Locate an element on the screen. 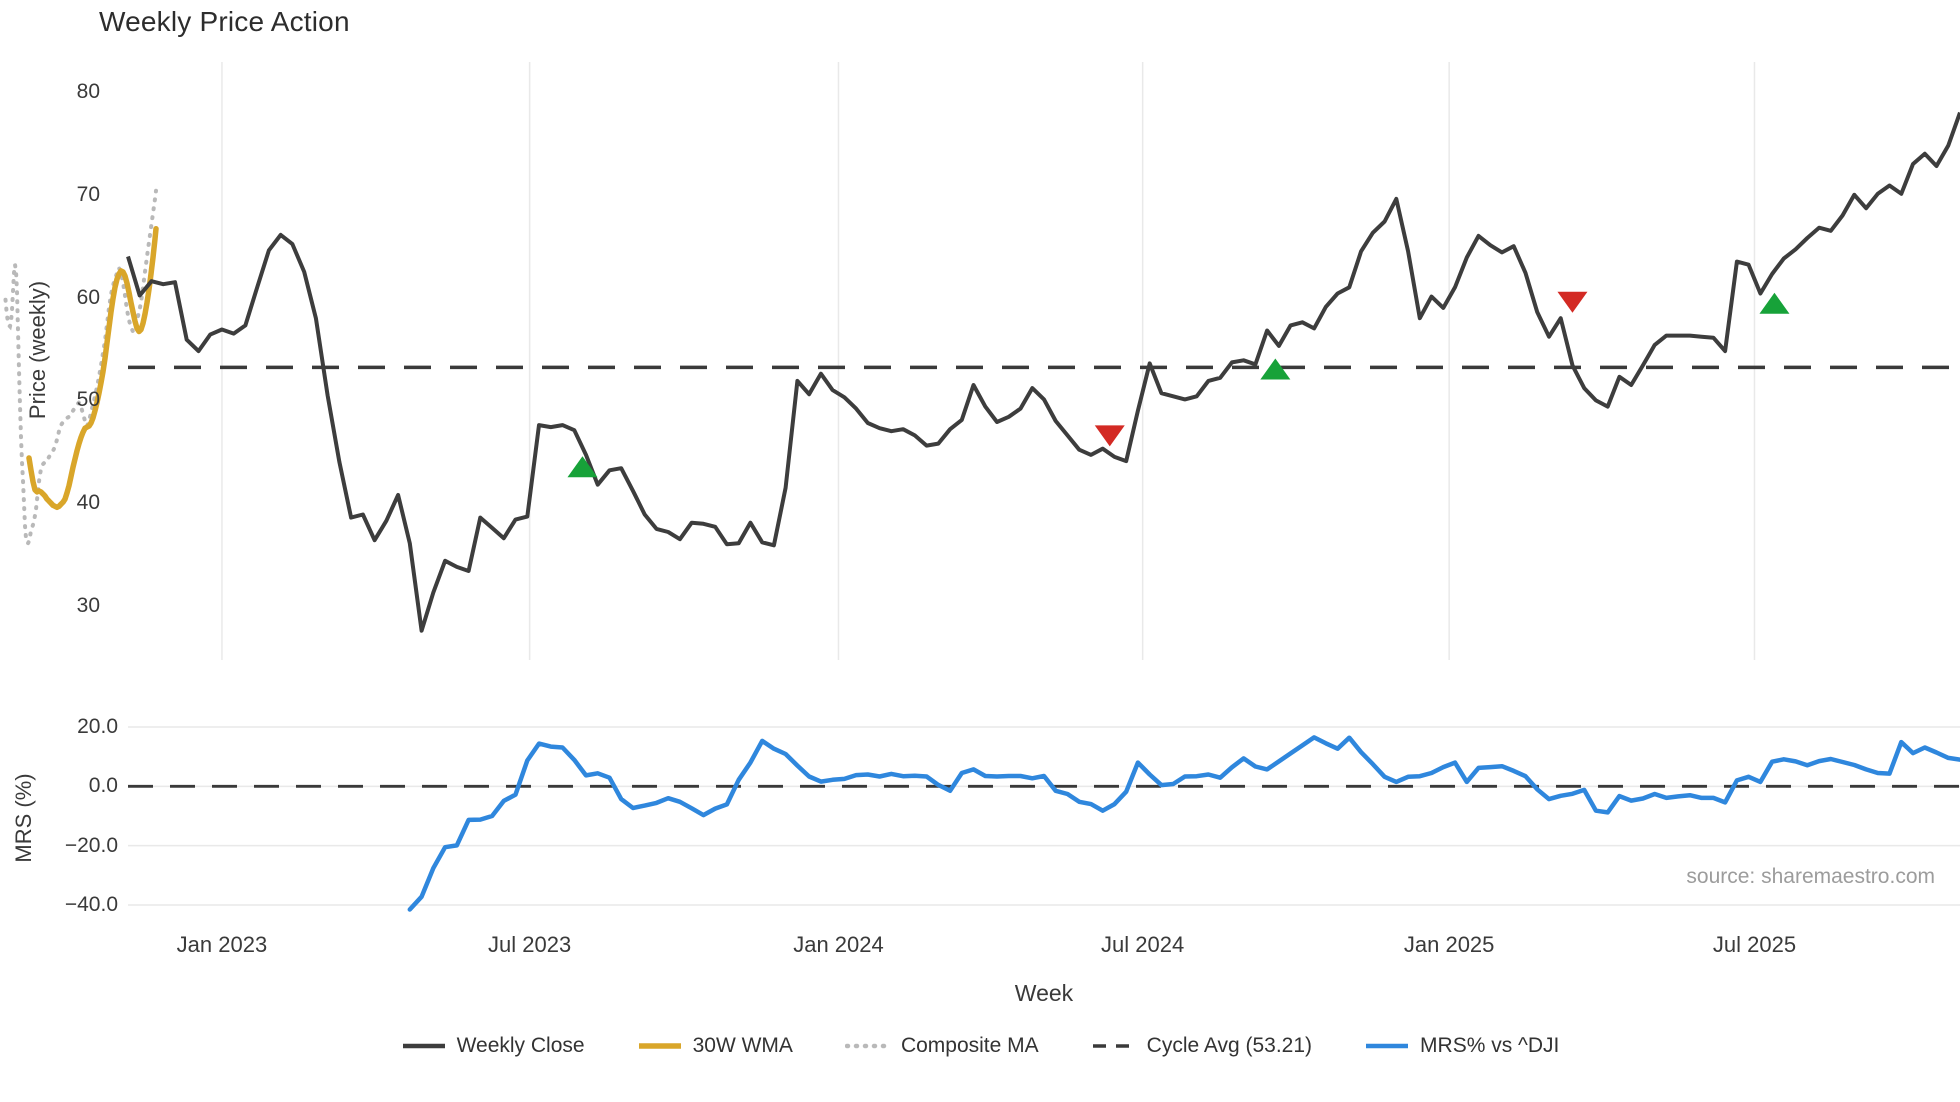 The height and width of the screenshot is (1102, 1960). legend-label: Composite MA is located at coordinates (969, 1045).